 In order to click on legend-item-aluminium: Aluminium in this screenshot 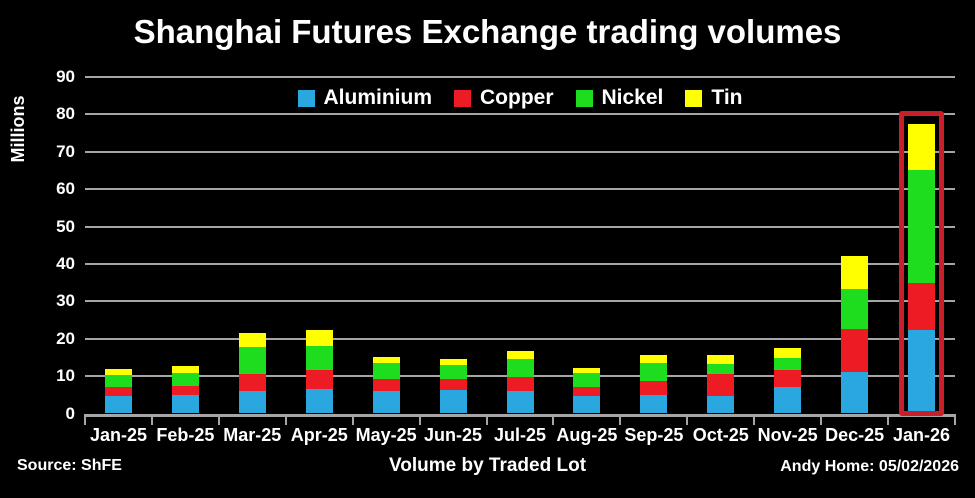, I will do `click(365, 98)`.